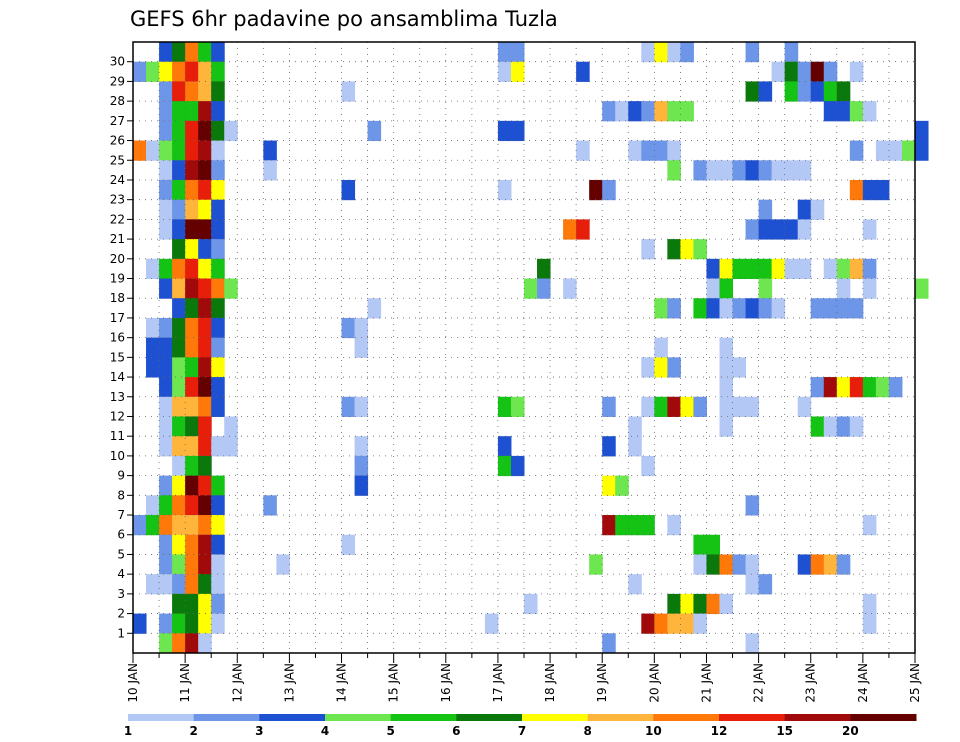 This screenshot has width=960, height=742. What do you see at coordinates (121, 574) in the screenshot?
I see `y-tick-label: 4` at bounding box center [121, 574].